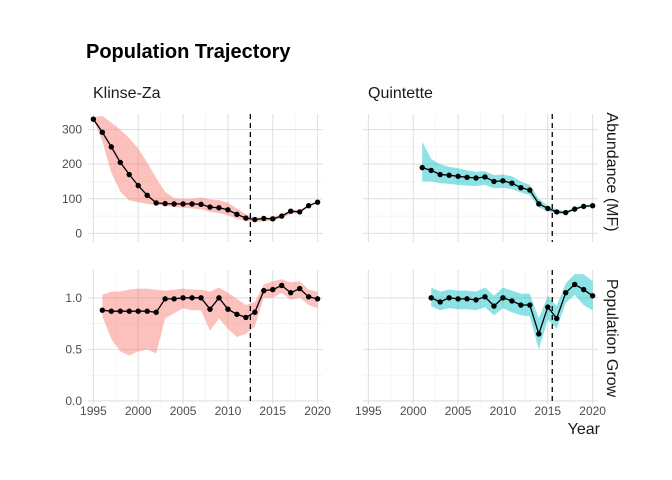  Describe the element at coordinates (503, 411) in the screenshot. I see `x-tick-label: 2010` at that location.